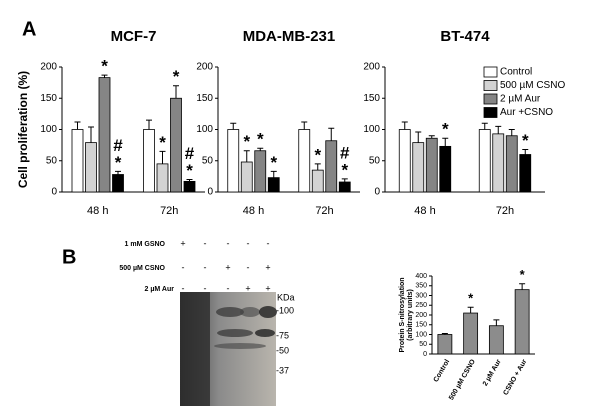 This screenshot has width=600, height=416. I want to click on legend-label: 2 µM Aur, so click(520, 99).